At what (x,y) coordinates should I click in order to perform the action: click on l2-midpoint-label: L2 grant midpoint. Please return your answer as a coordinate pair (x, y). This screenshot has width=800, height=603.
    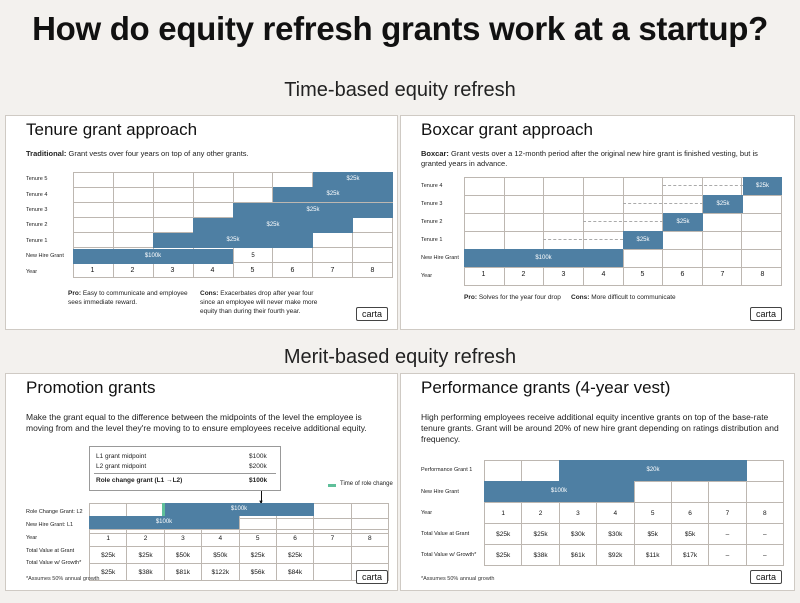
    Looking at the image, I should click on (121, 466).